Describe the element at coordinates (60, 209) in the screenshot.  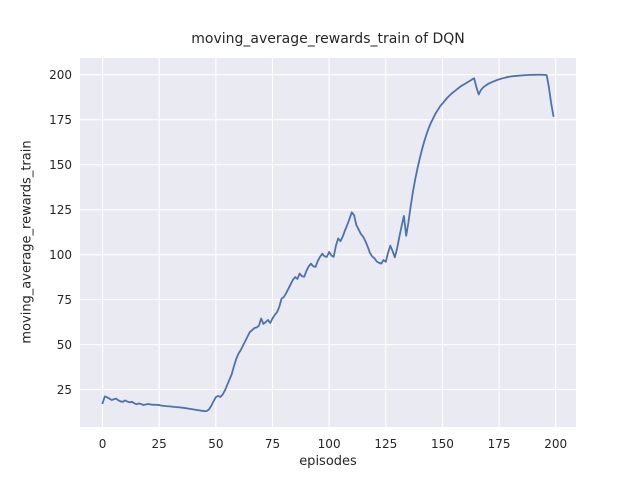
I see `y-tick-label: 125` at that location.